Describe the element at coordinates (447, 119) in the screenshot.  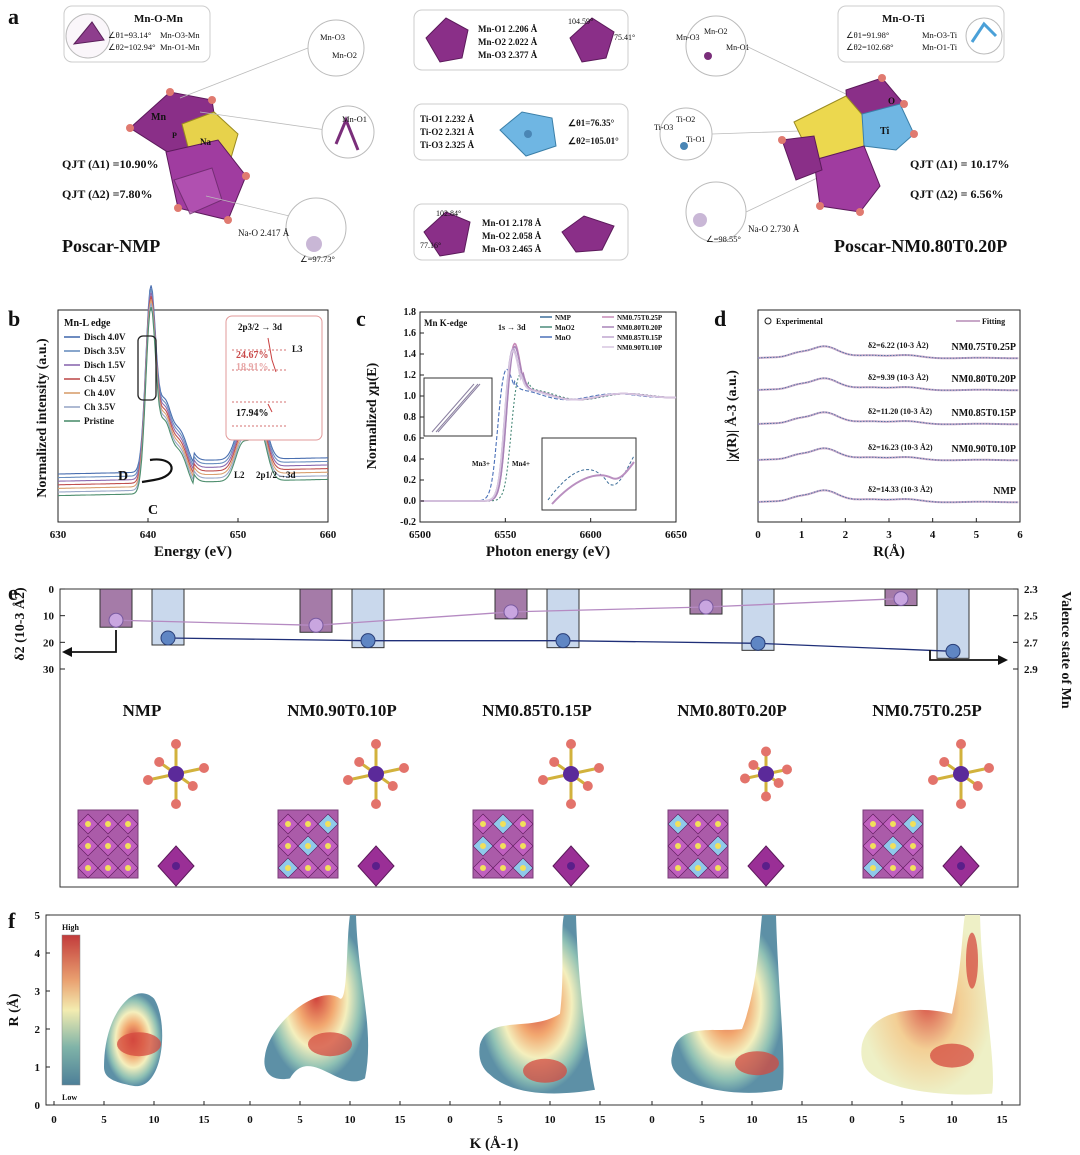
I see `ti-box-line-1: Ti-O1 2.232 Å` at that location.